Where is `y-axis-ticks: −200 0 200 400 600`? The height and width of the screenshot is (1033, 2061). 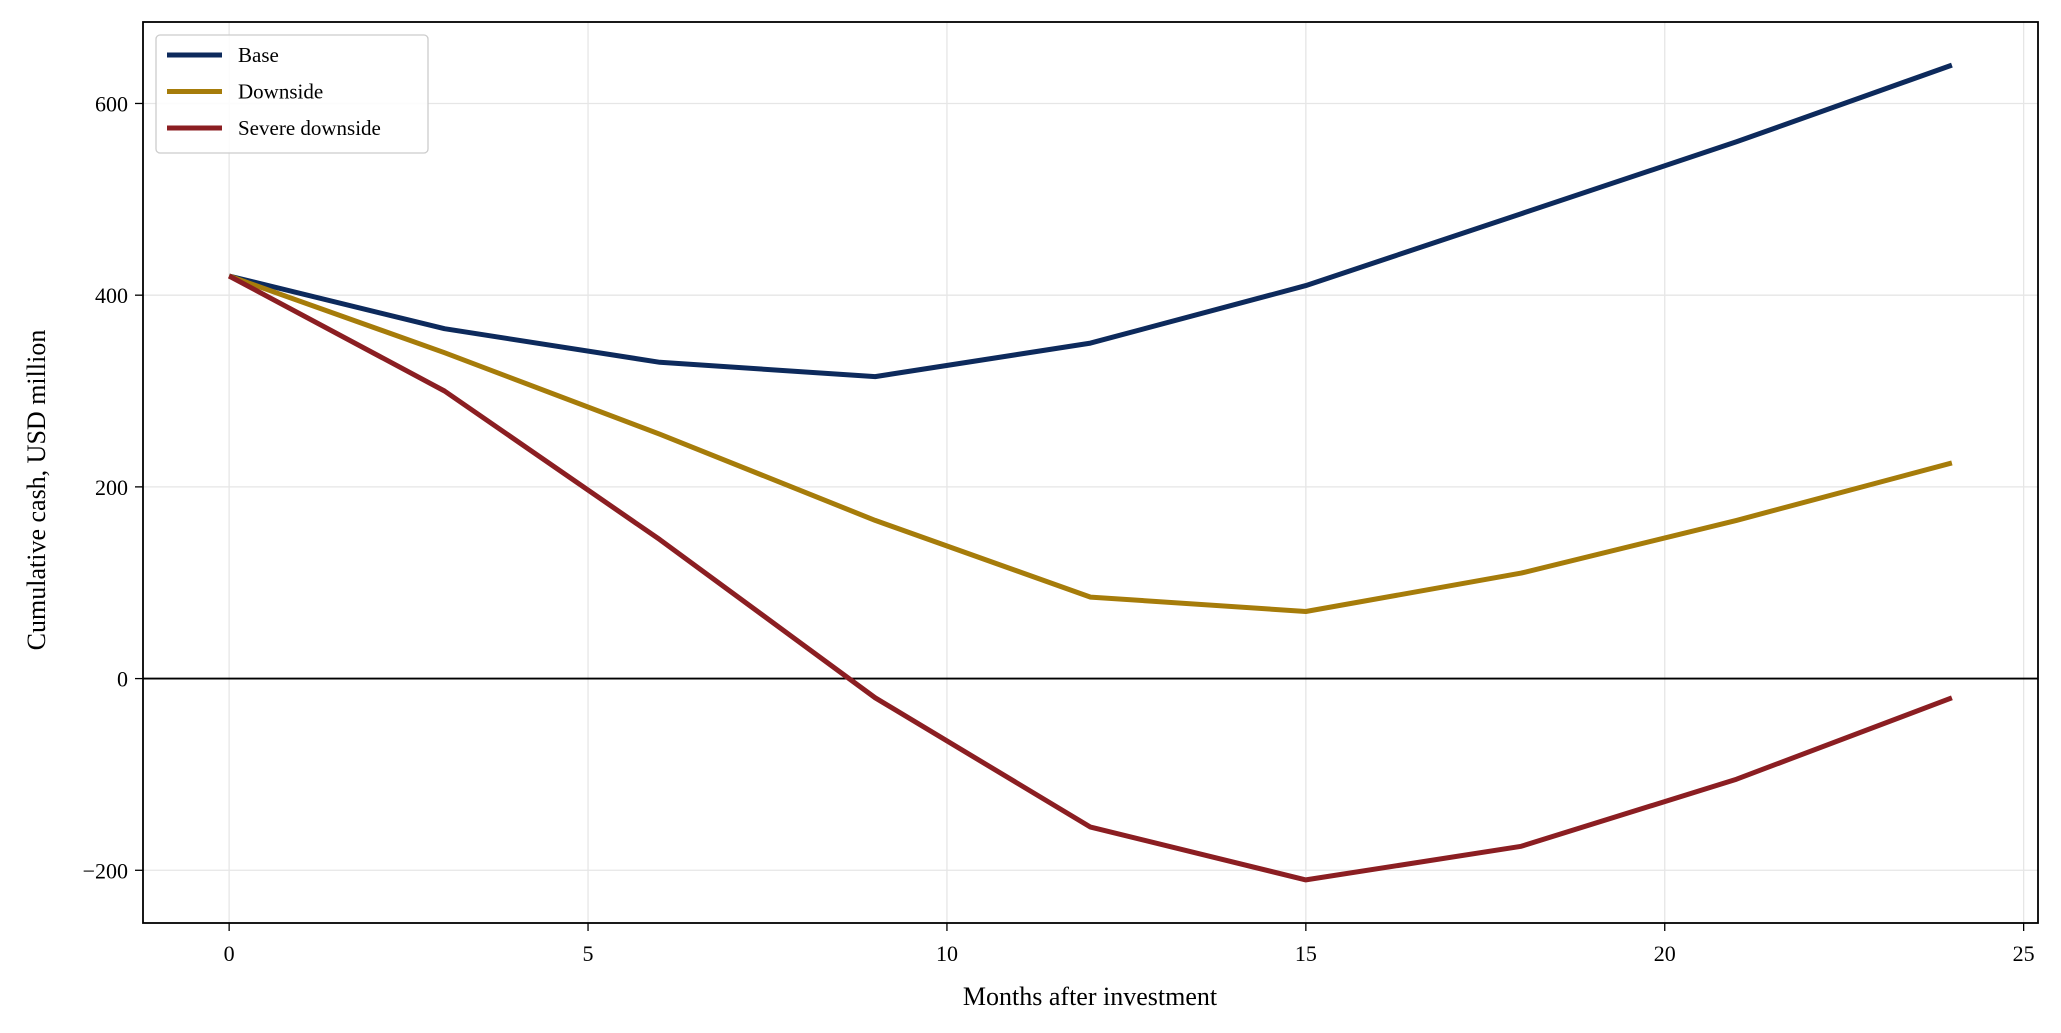 y-axis-ticks: −200 0 200 400 600 is located at coordinates (113, 487).